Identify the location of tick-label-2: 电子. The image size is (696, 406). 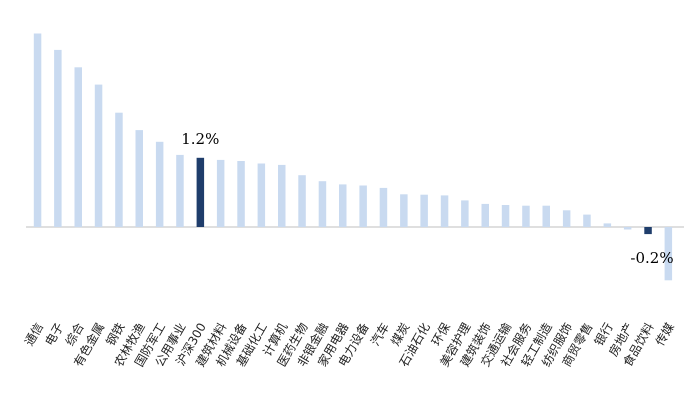
(54, 335).